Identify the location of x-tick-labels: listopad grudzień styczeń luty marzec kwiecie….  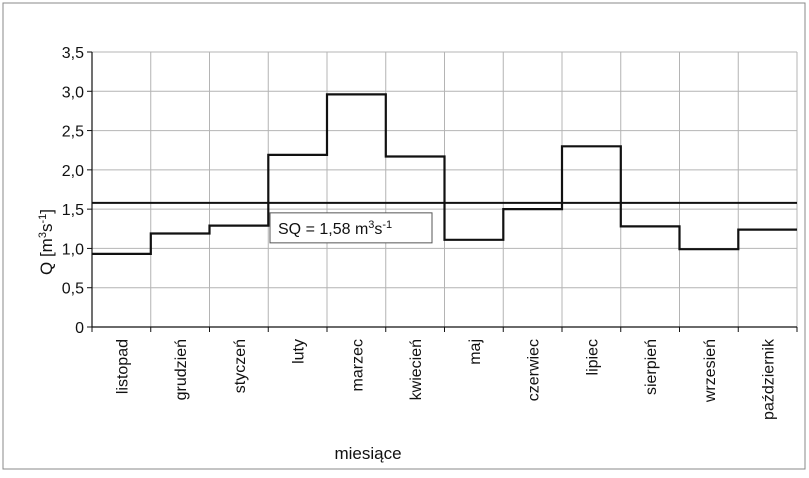
(445, 379).